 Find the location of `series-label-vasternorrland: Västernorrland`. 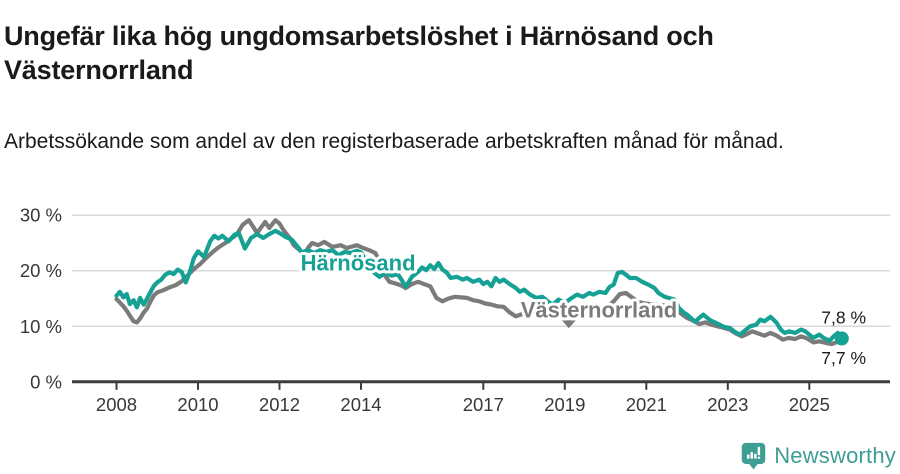

series-label-vasternorrland: Västernorrland is located at coordinates (599, 310).